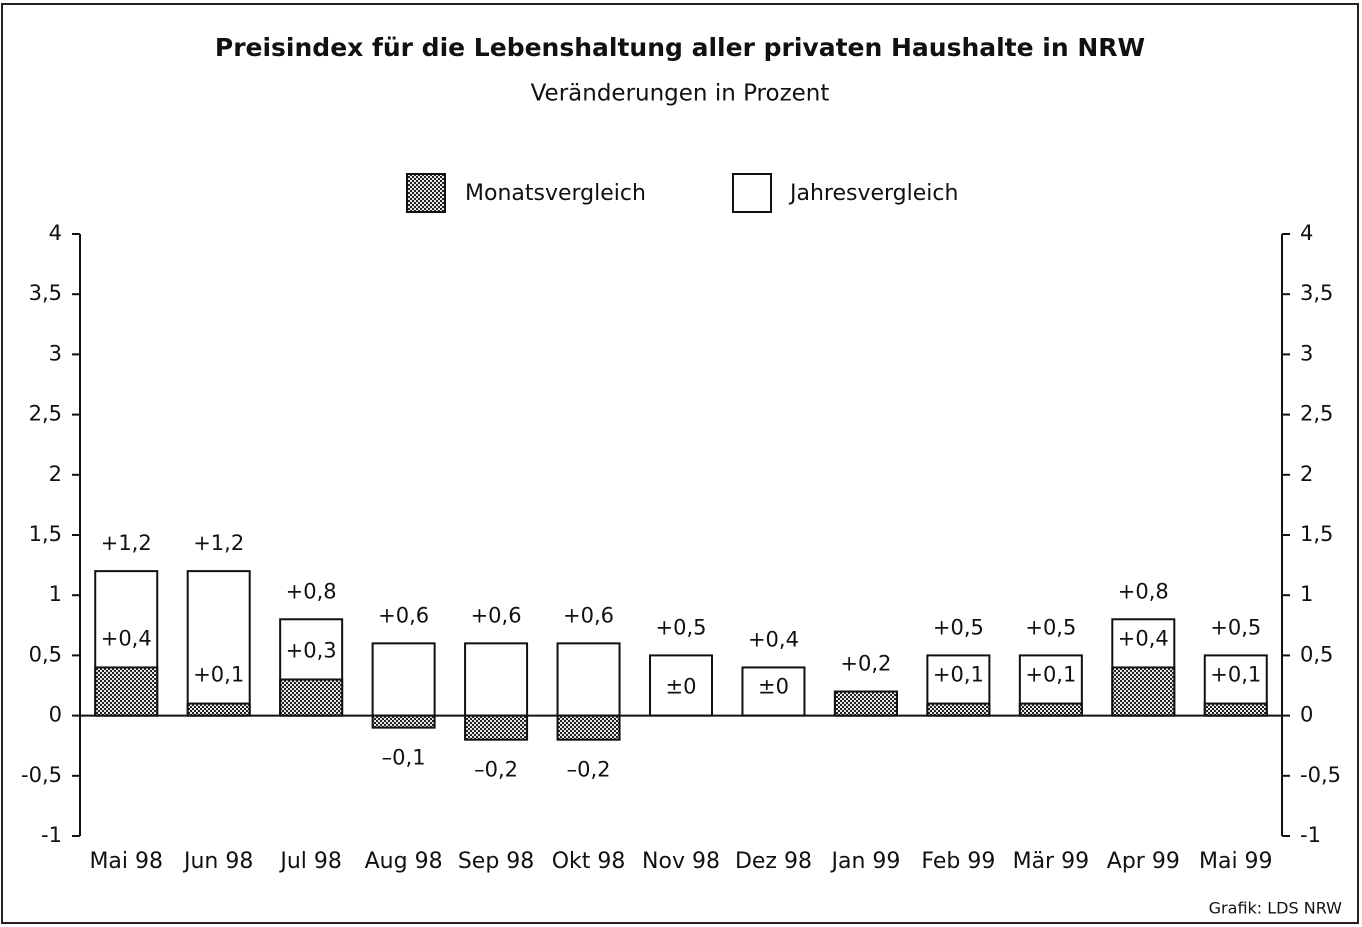 Image resolution: width=1362 pixels, height=927 pixels. I want to click on y-tick-label: 4, so click(55, 233).